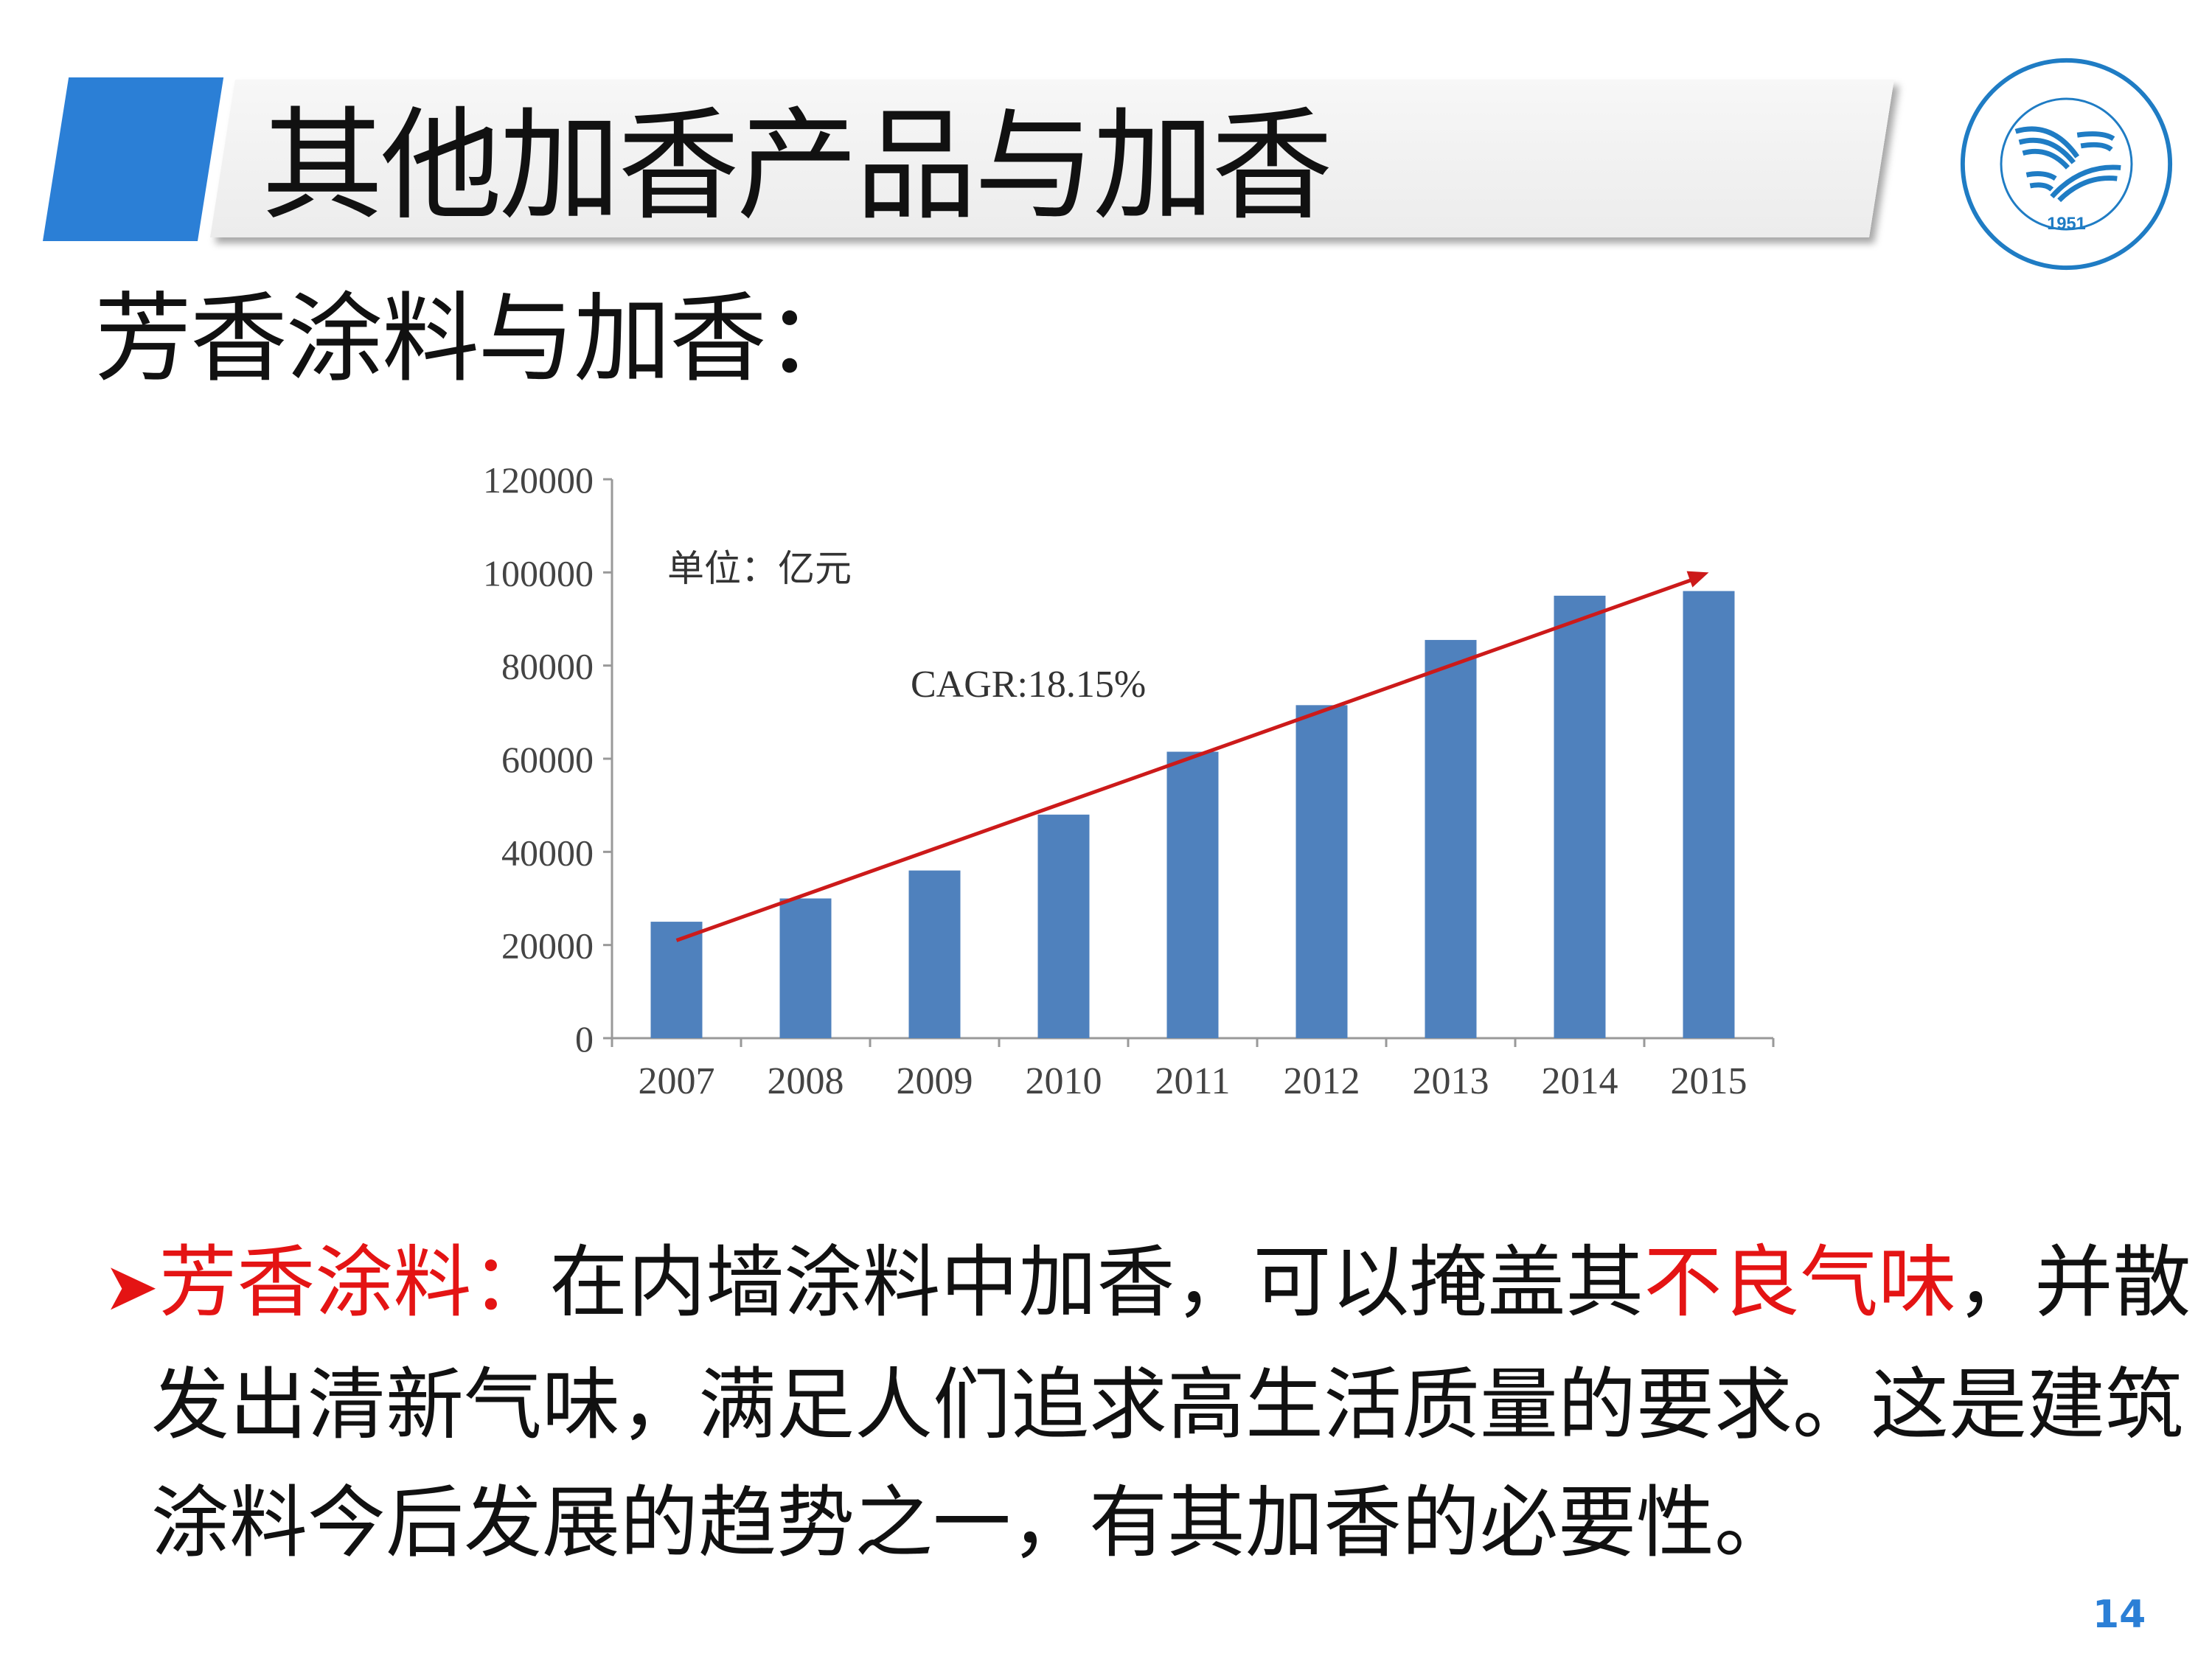  What do you see at coordinates (676, 980) in the screenshot?
I see `bar-2007` at bounding box center [676, 980].